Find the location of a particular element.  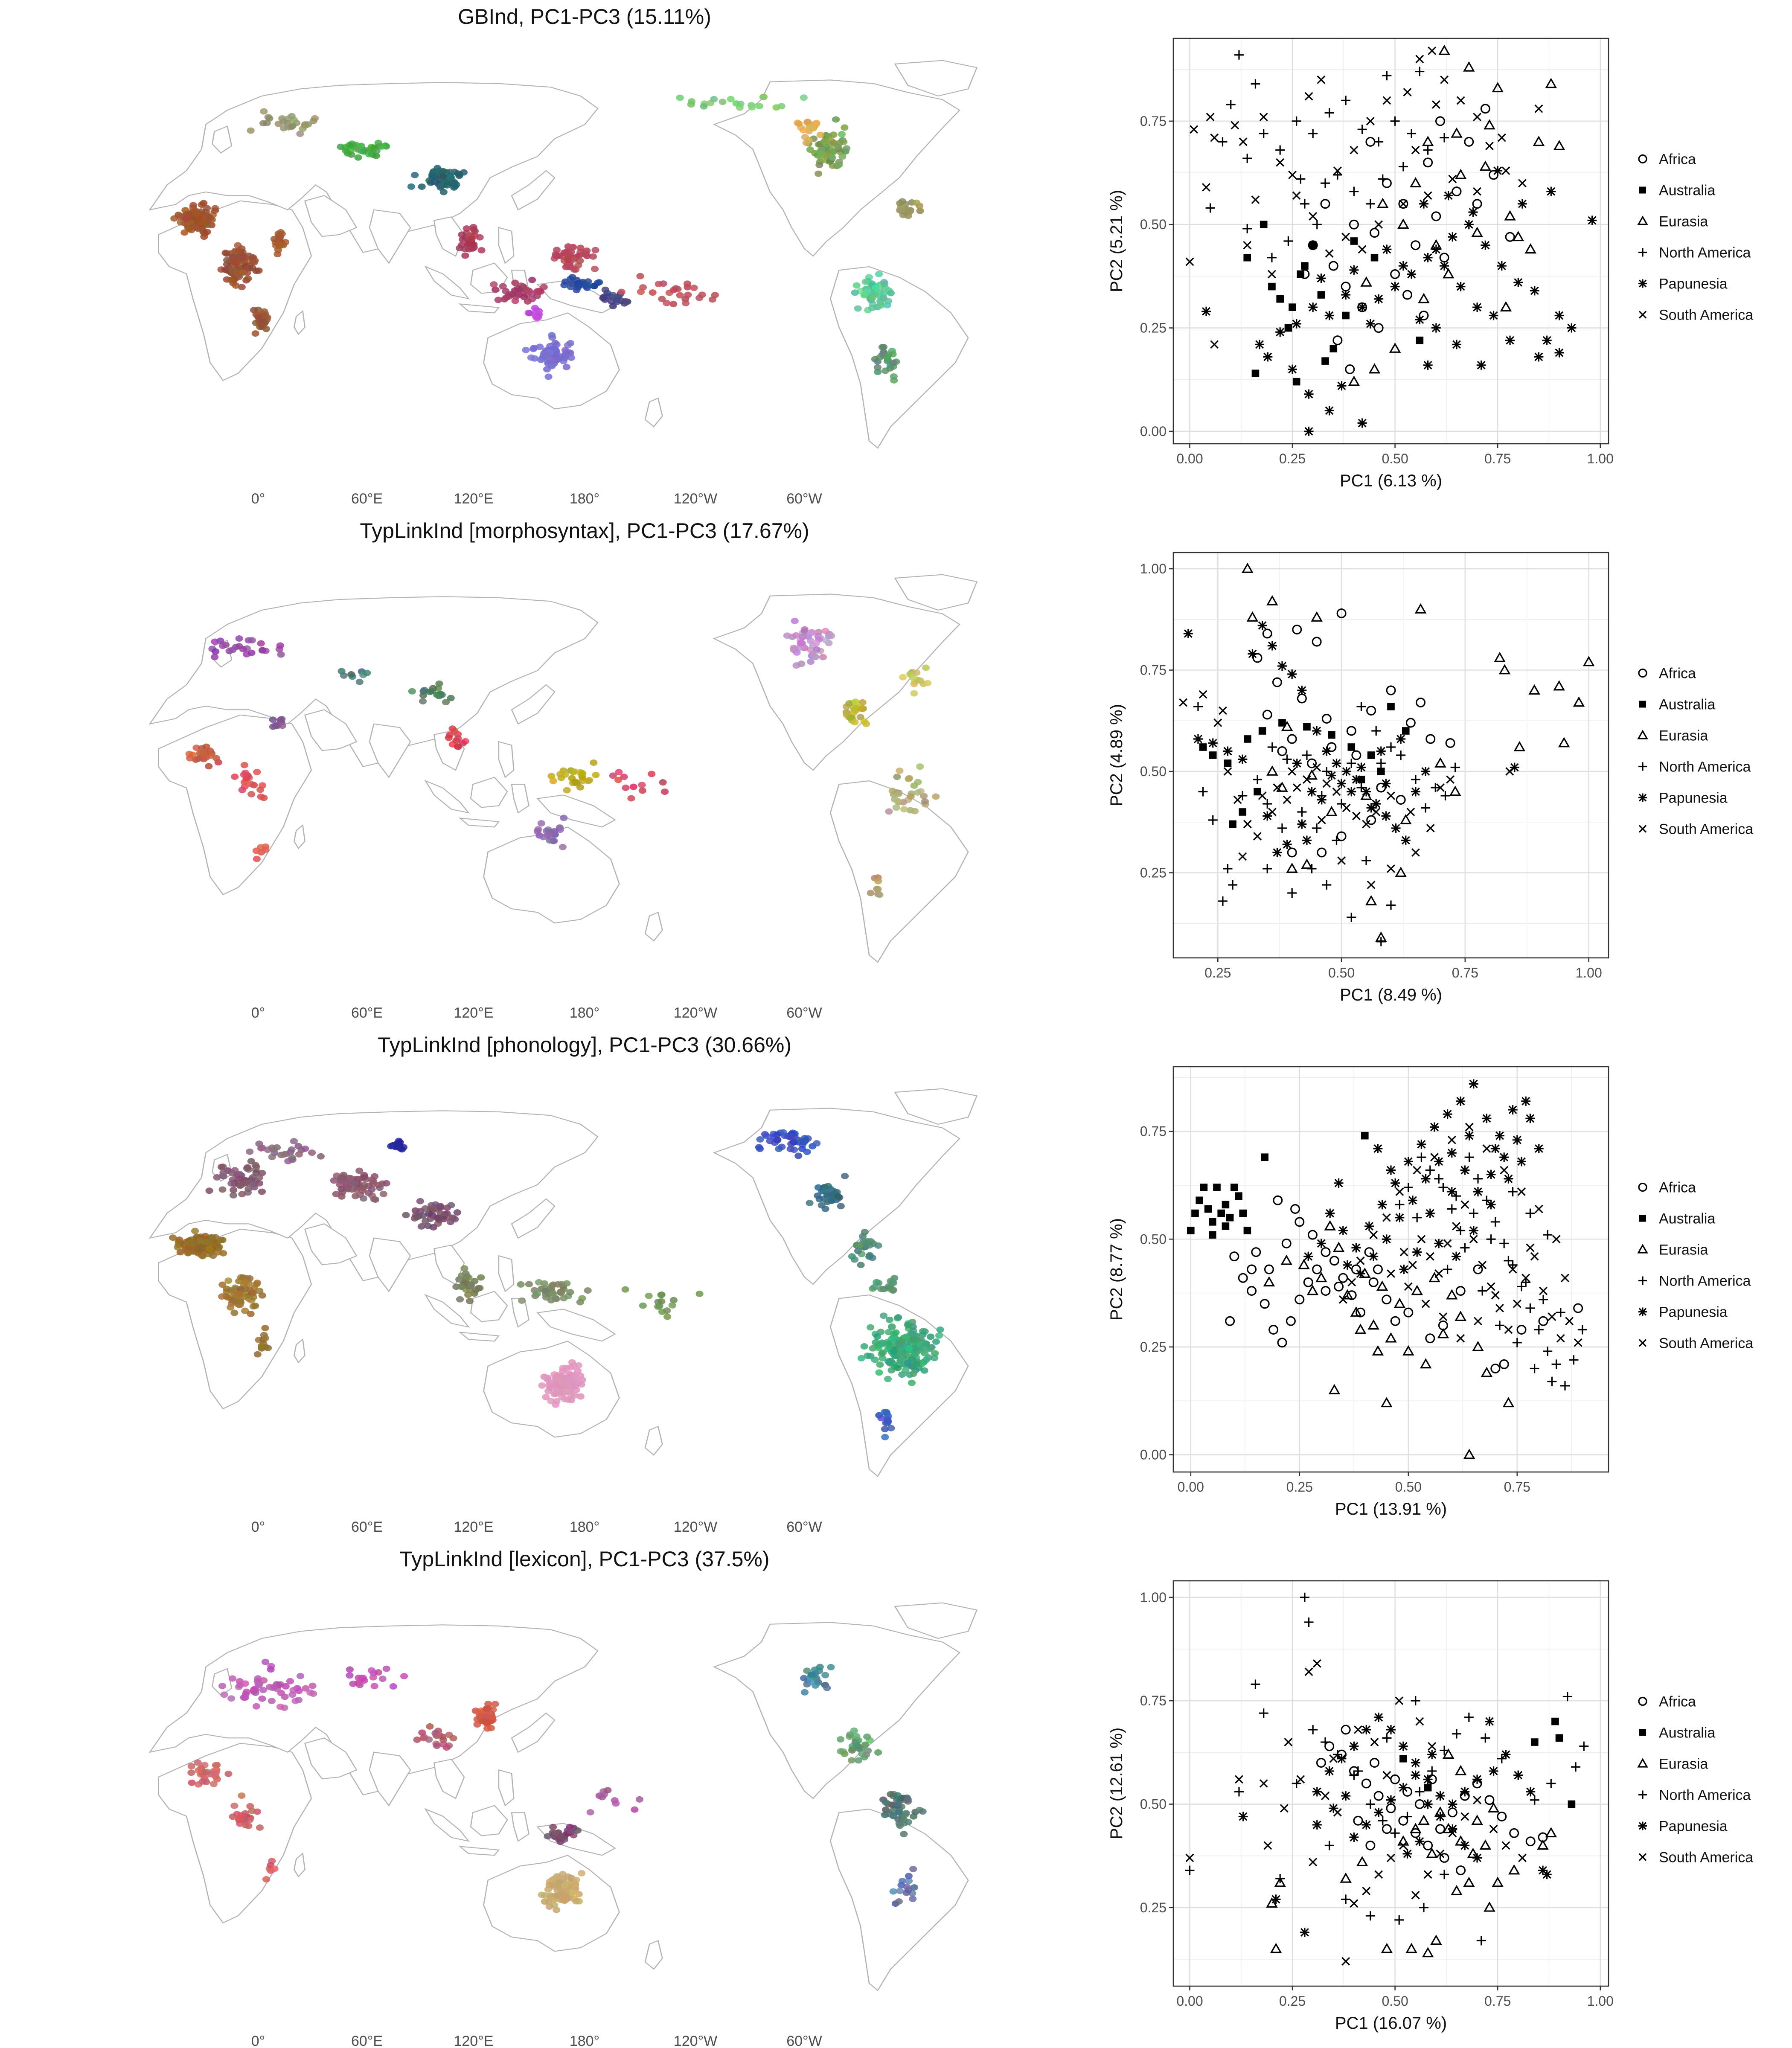

x-tick-label: 0.75 is located at coordinates (1517, 1487).